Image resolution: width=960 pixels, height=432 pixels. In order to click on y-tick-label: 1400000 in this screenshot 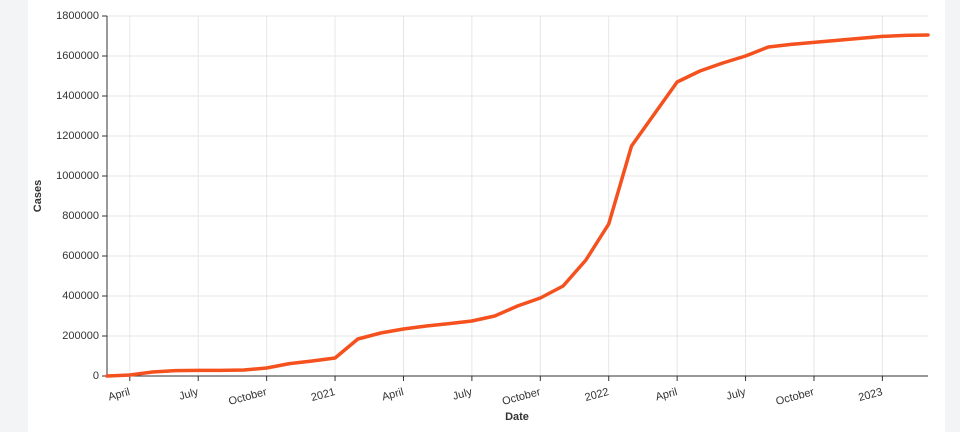, I will do `click(77, 96)`.